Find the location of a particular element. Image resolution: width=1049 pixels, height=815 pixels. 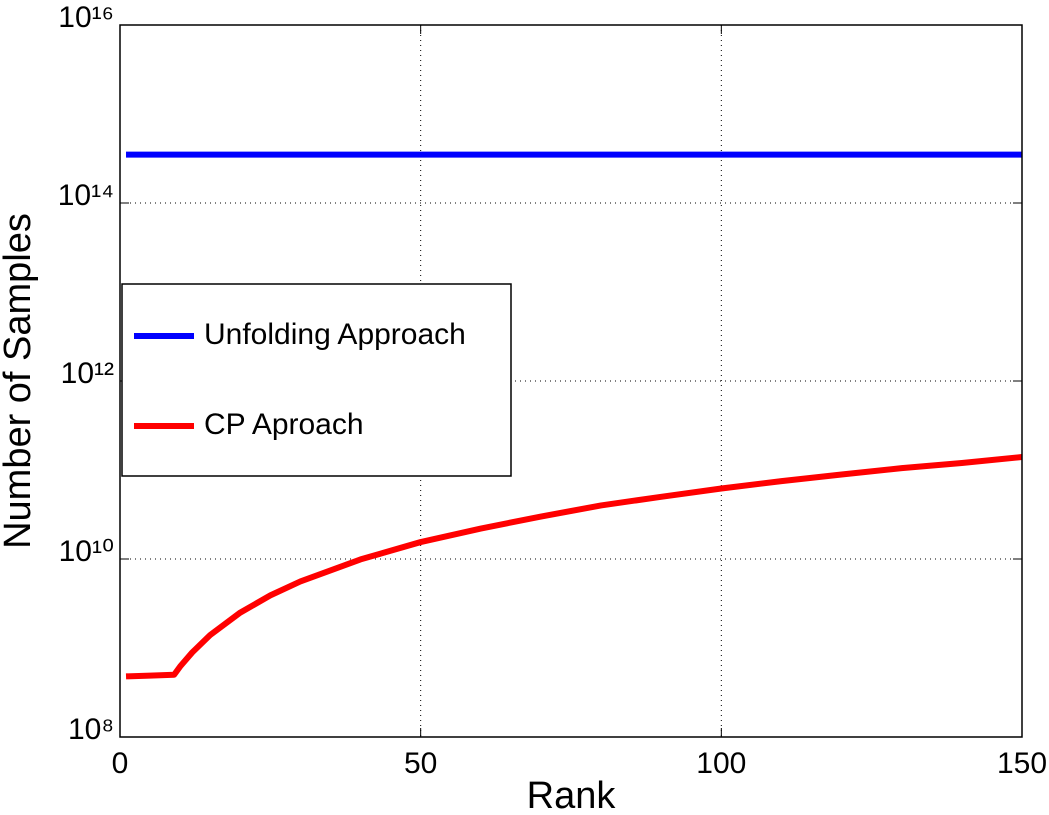

x-tick-label: 100 is located at coordinates (721, 763).